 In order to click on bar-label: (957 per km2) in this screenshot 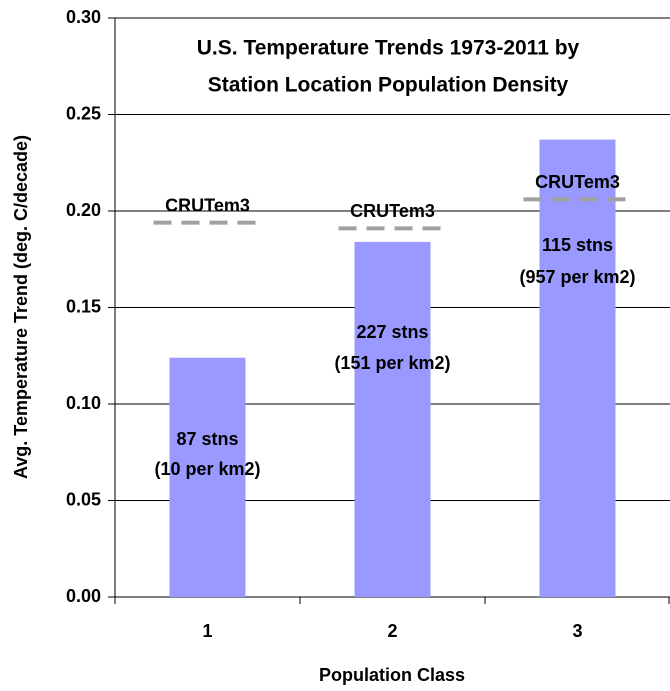, I will do `click(577, 277)`.